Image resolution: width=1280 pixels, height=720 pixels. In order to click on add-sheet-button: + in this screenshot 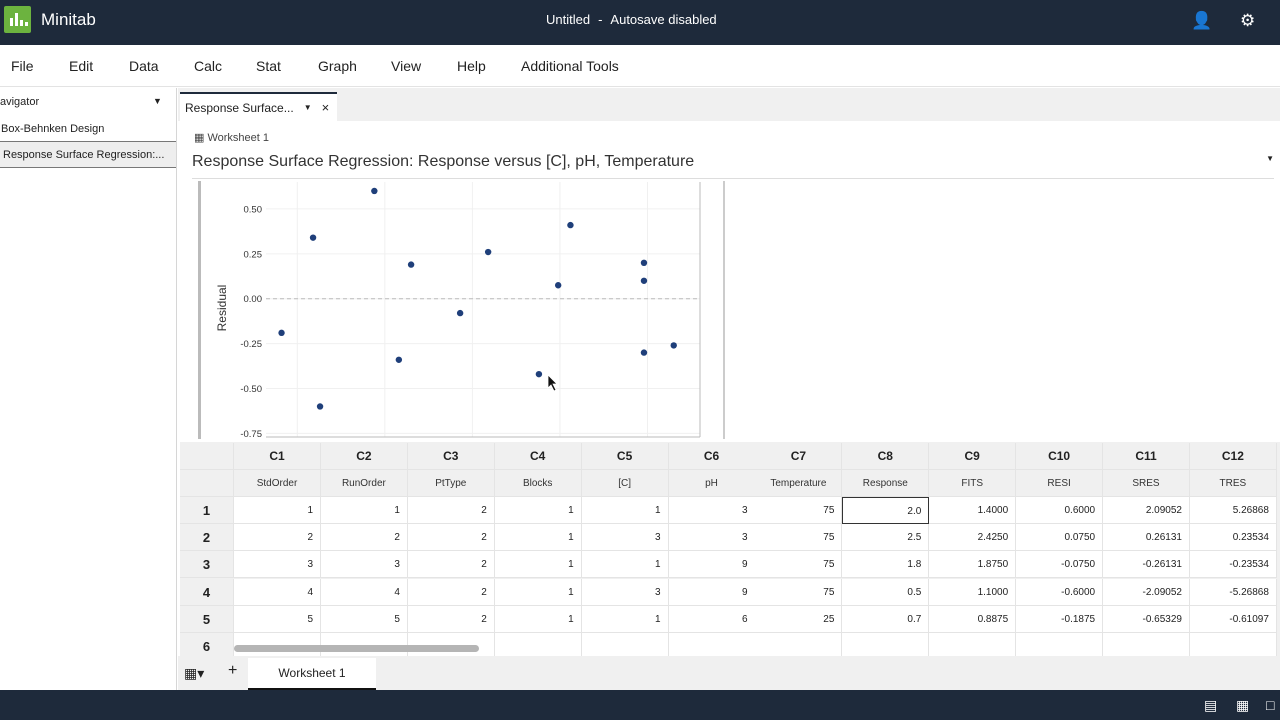, I will do `click(233, 670)`.